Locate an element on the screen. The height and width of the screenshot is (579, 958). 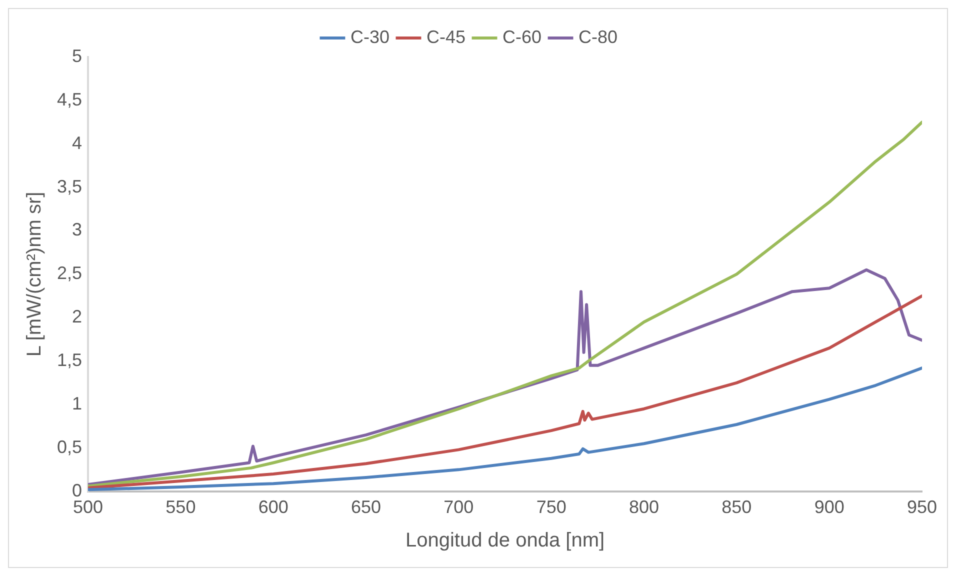
legend-label: C-45 is located at coordinates (446, 36).